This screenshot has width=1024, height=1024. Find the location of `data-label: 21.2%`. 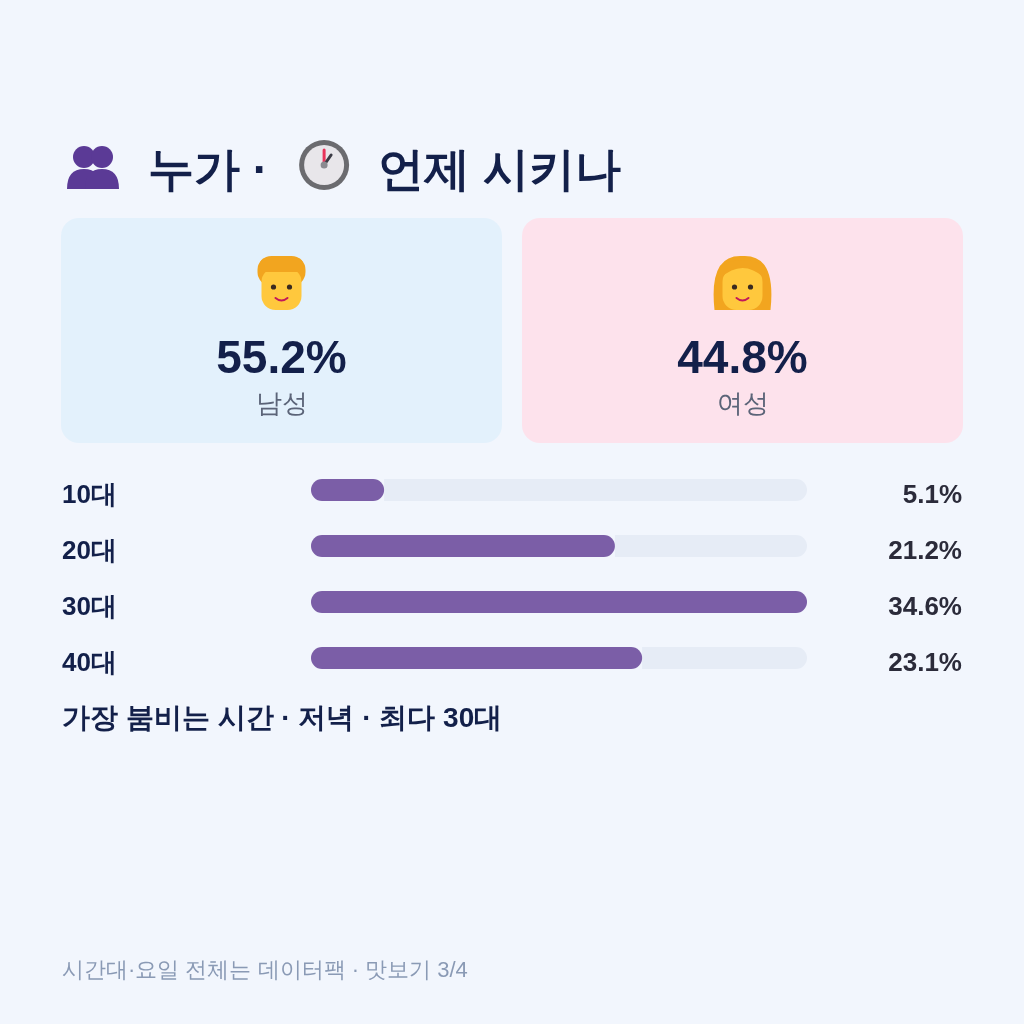

data-label: 21.2% is located at coordinates (925, 550).